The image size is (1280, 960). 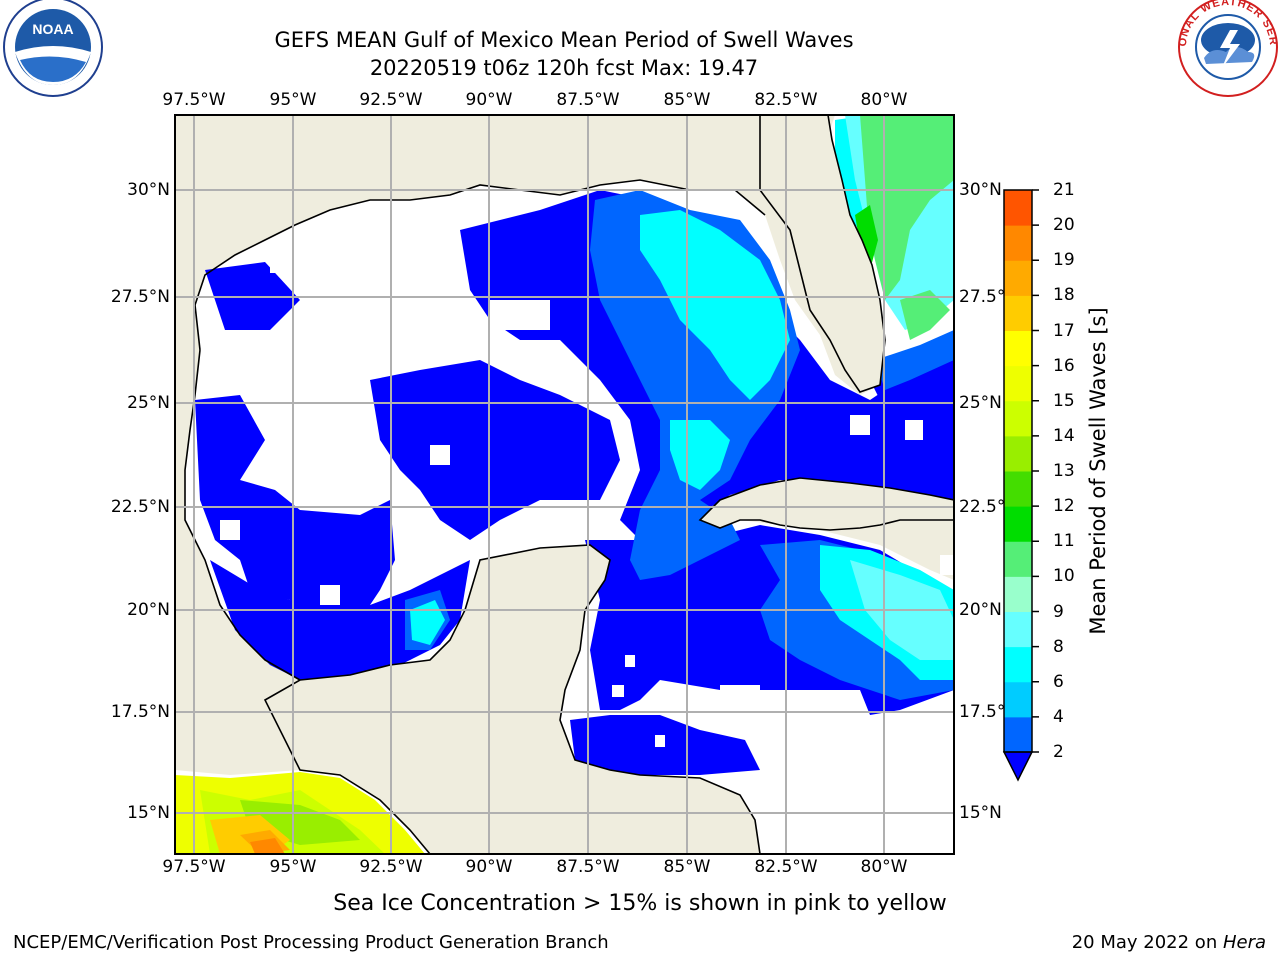 I want to click on colorbar-tick-label: 6, so click(x=1058, y=681).